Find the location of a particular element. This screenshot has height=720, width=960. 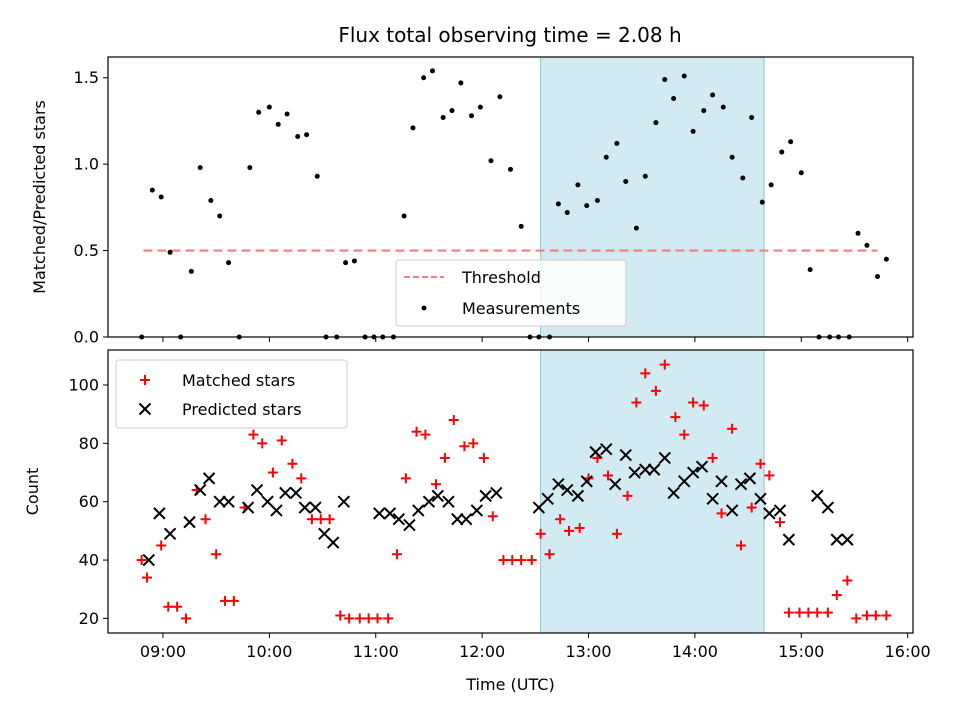

measurements-legend-label: Measurements is located at coordinates (521, 308).